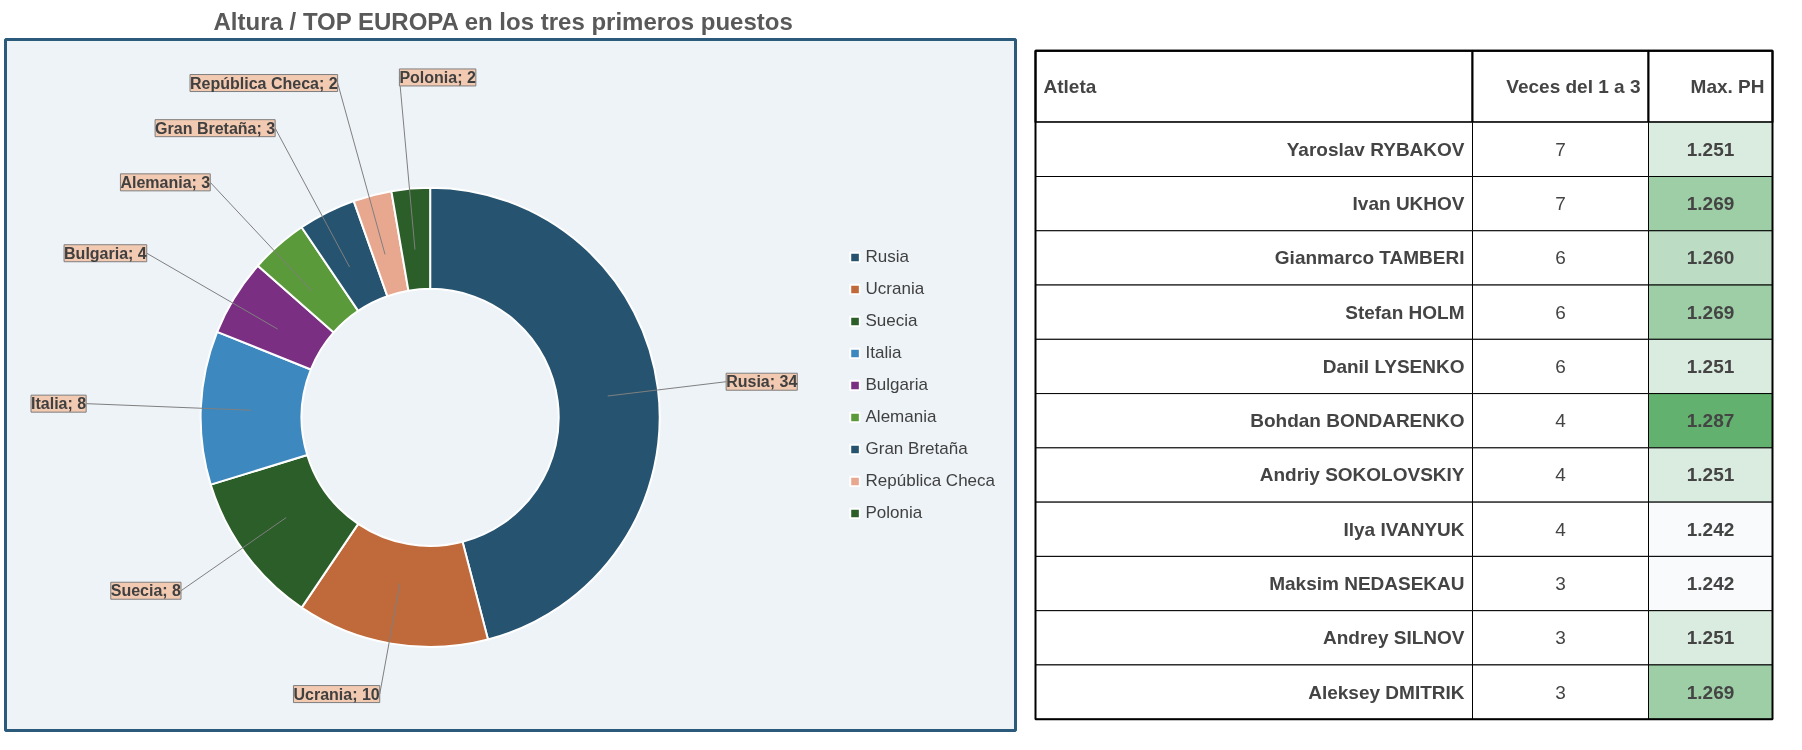 The width and height of the screenshot is (1802, 750). Describe the element at coordinates (1369, 258) in the screenshot. I see `y-tick-label: Gianmarco TAMBERI` at that location.